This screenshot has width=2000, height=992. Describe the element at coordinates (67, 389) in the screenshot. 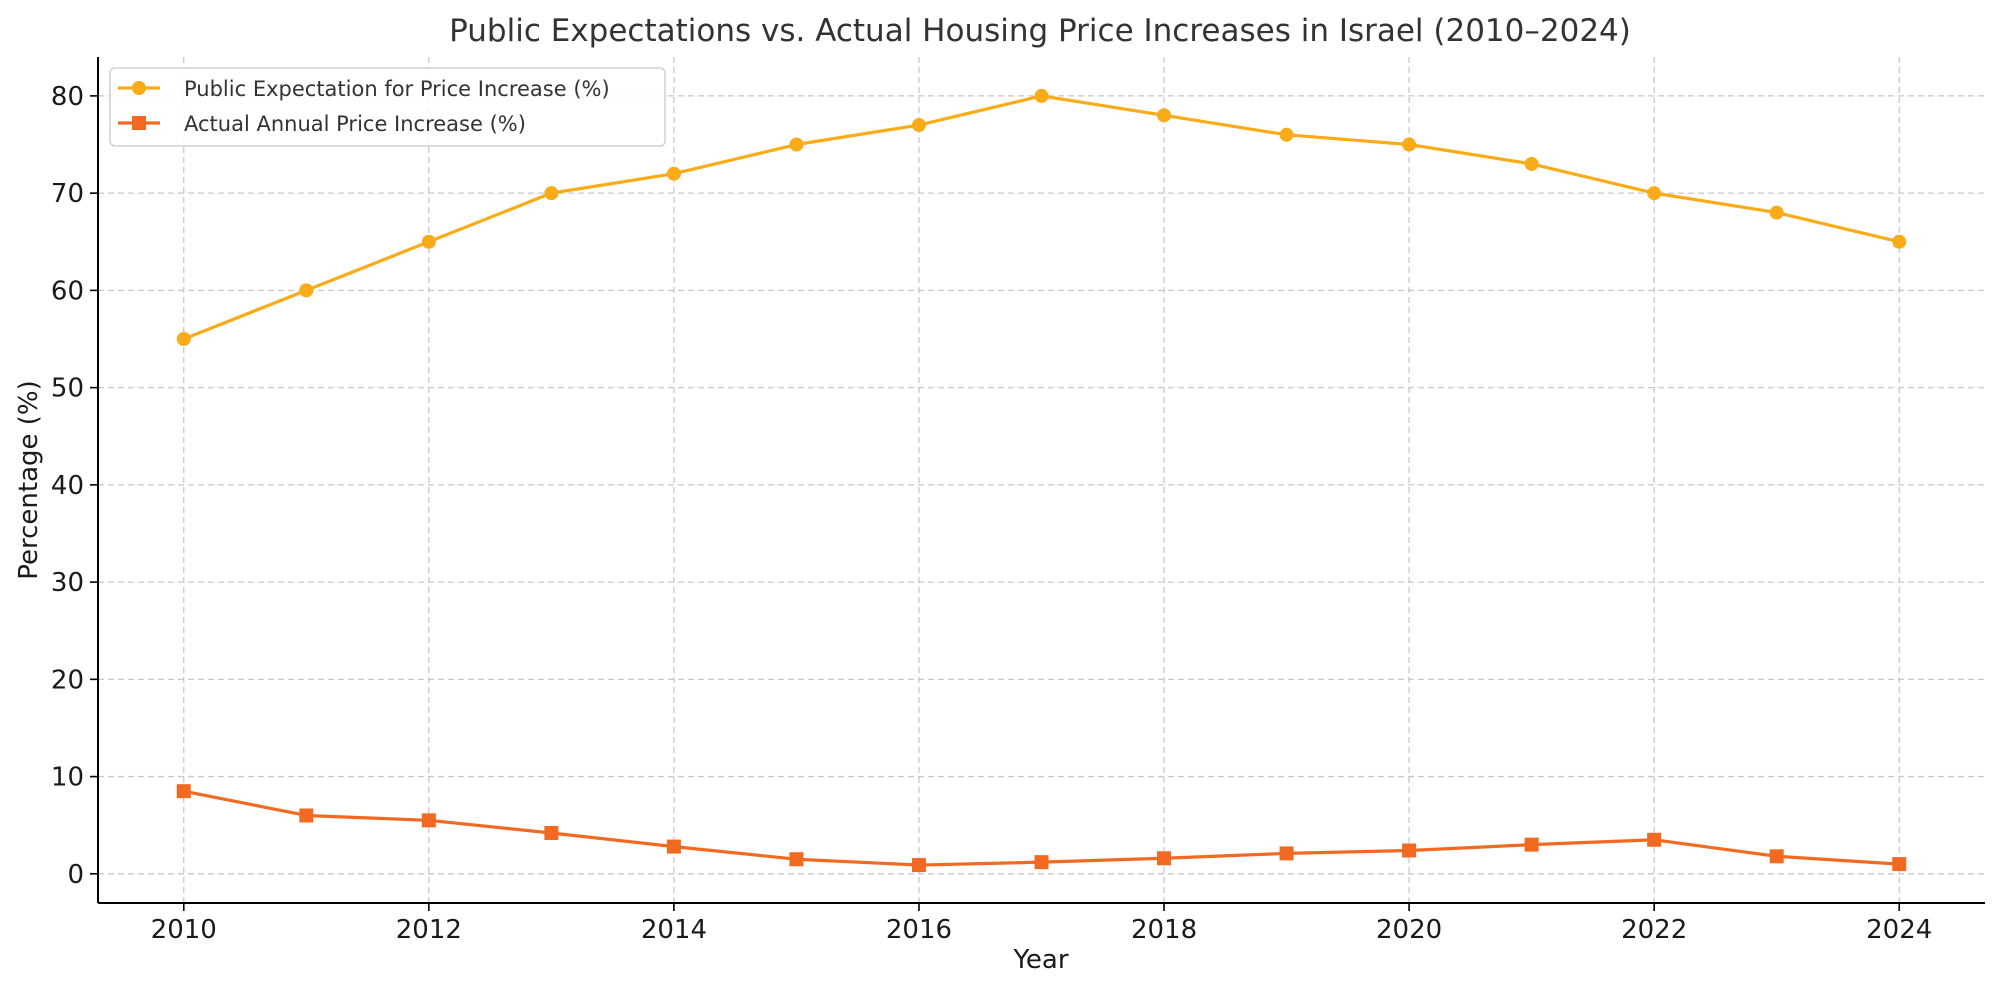

I see `y-tick-label: 50` at that location.